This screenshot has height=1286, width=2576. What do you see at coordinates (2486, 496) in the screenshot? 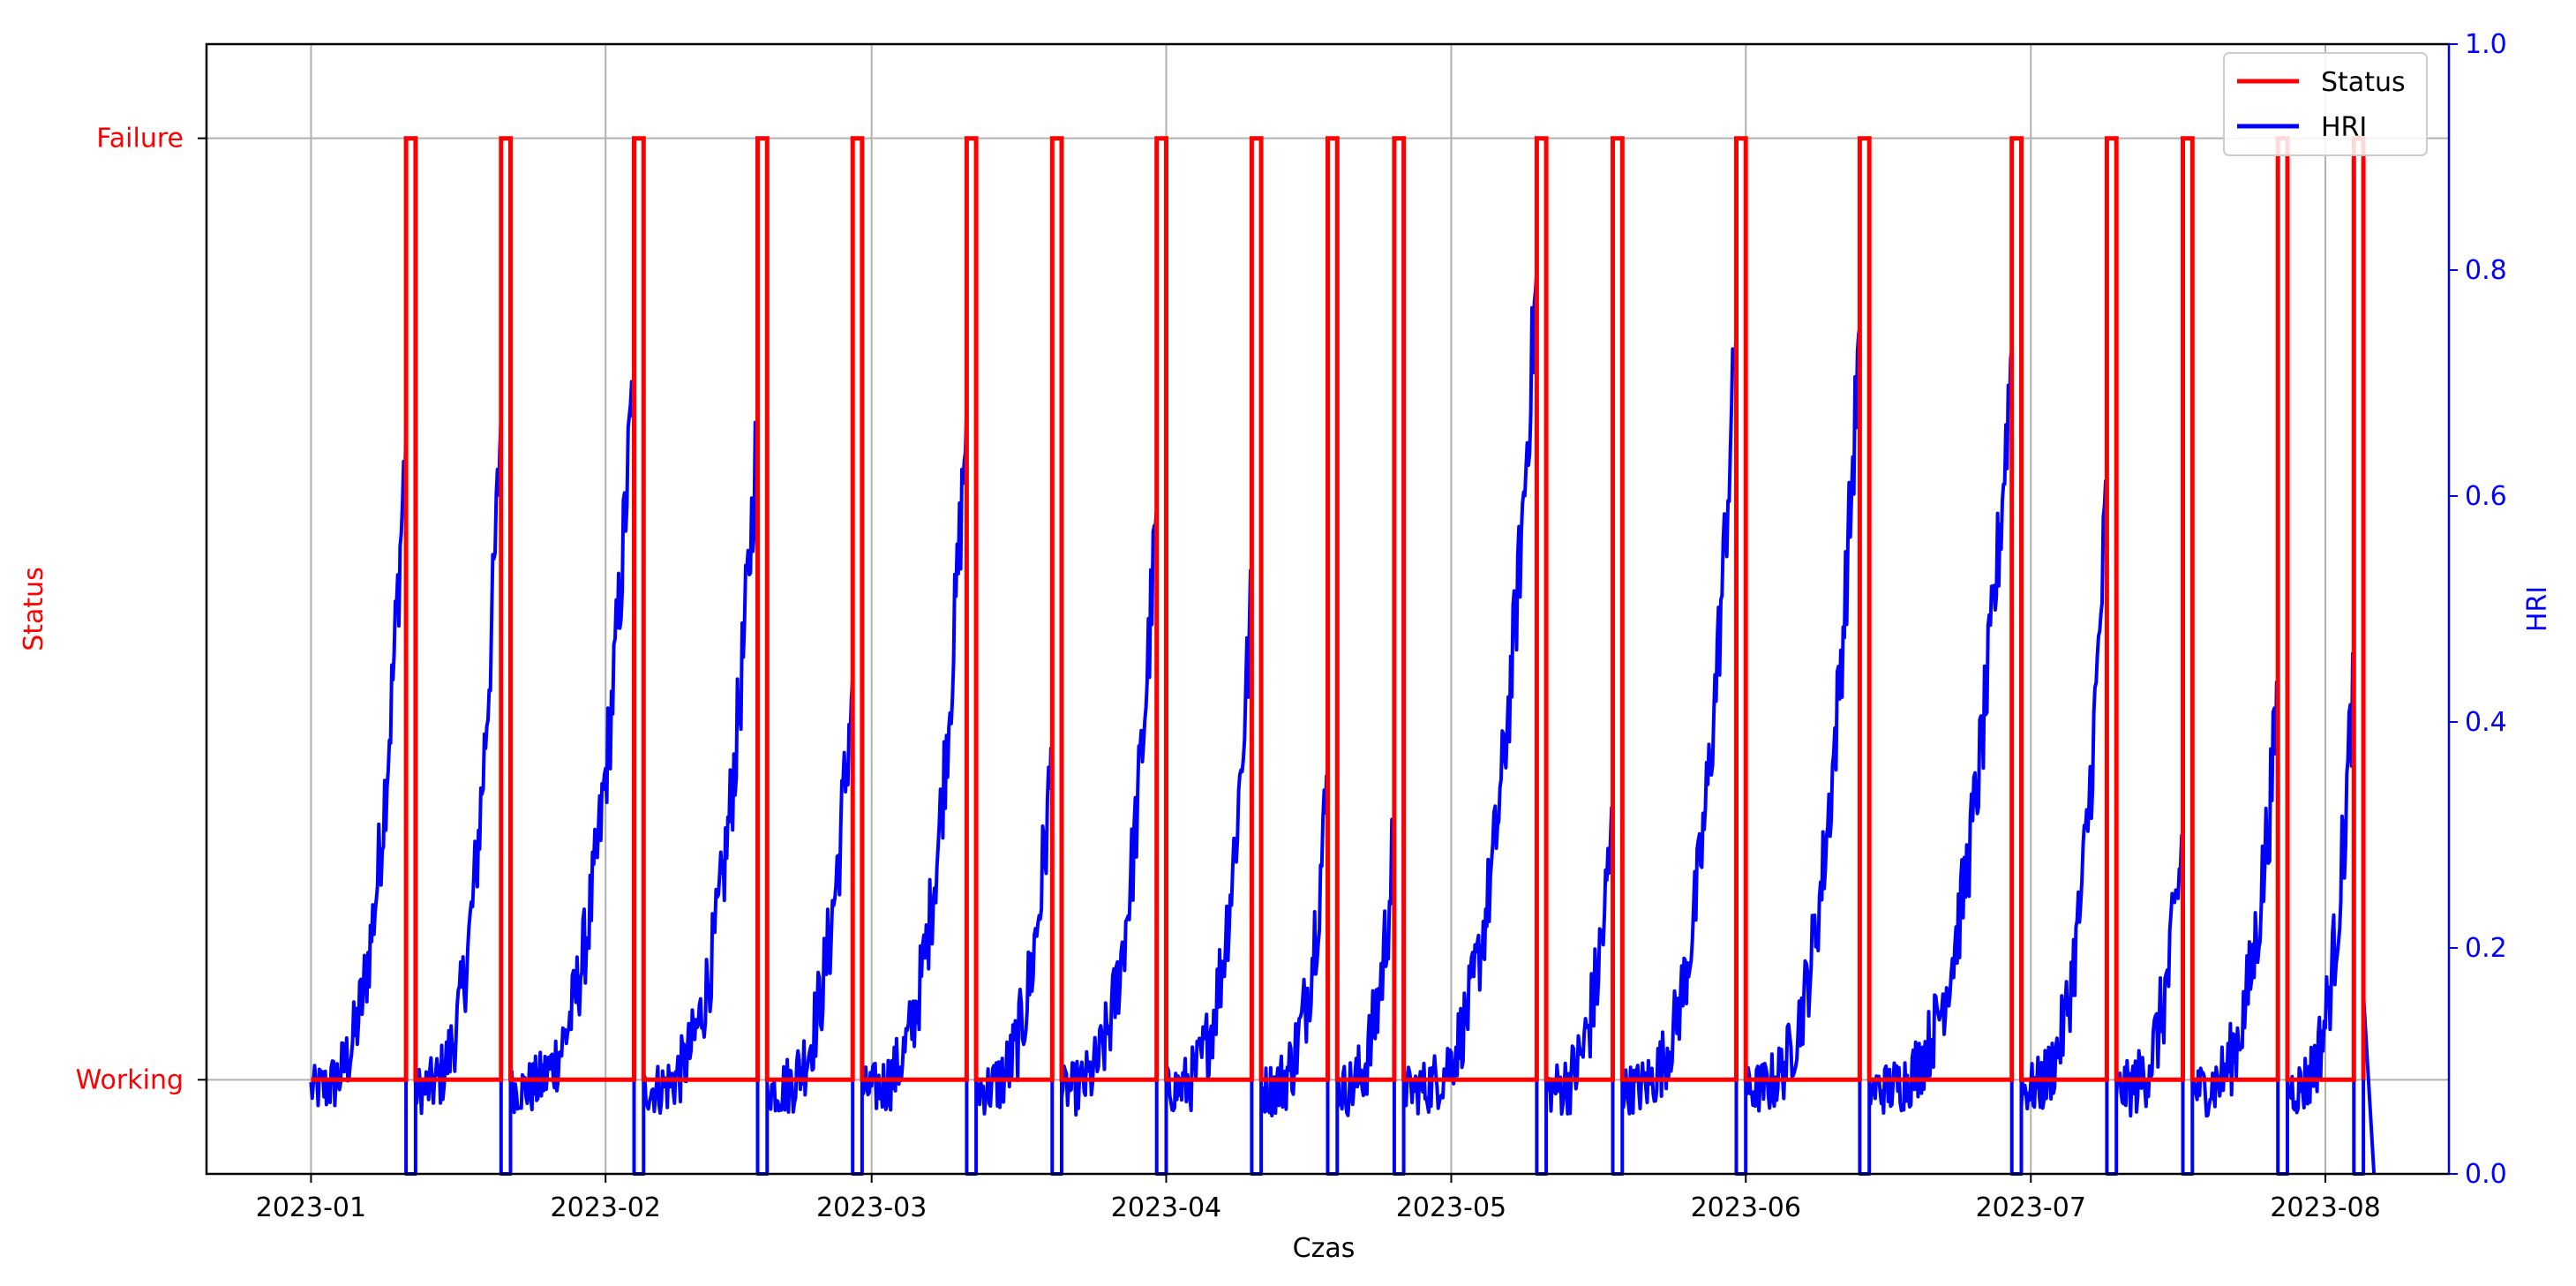
I see `y-right-tick-label: 0.6` at bounding box center [2486, 496].